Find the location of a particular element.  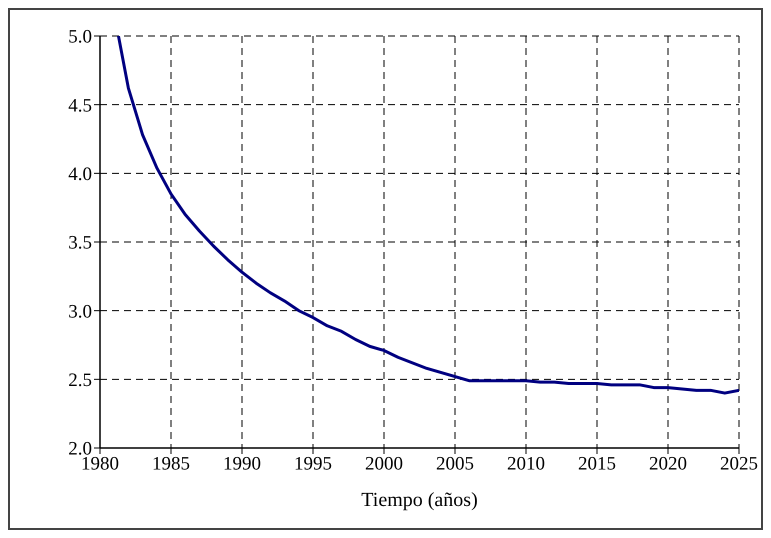

y-tick-label: 3.0 is located at coordinates (80, 311).